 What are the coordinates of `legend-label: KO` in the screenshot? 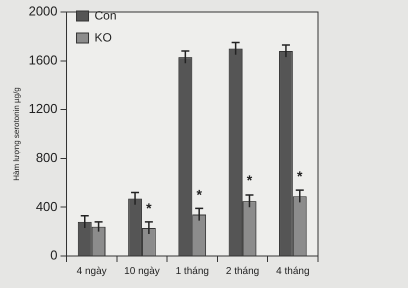 It's located at (103, 37).